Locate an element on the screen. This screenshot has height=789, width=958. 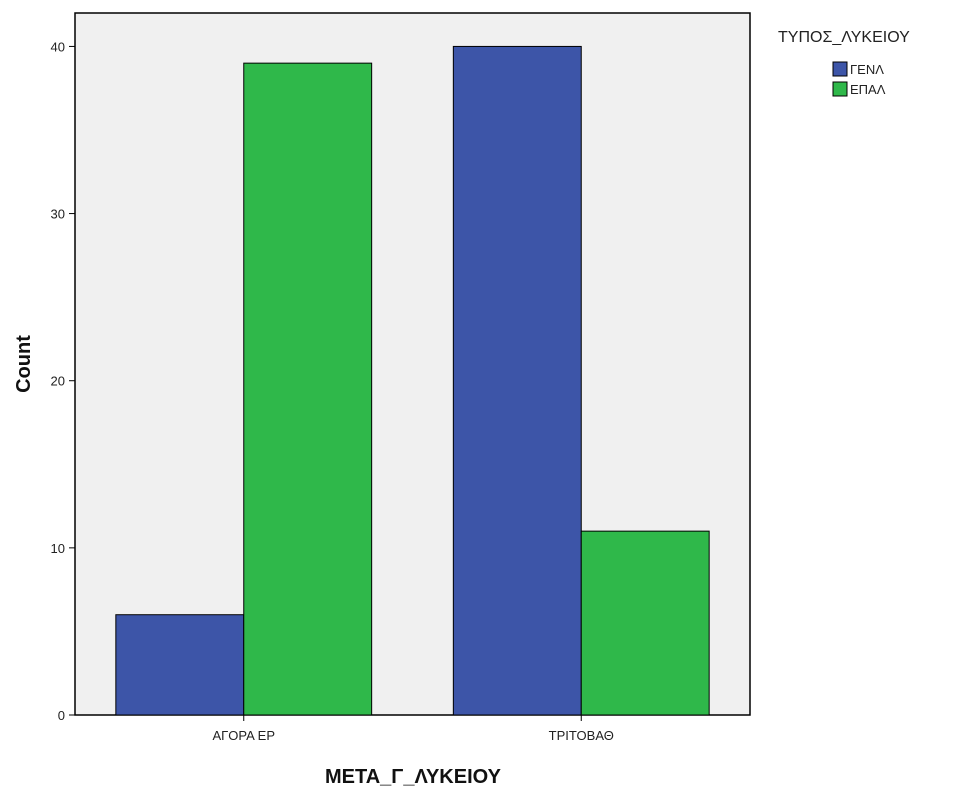
bar-ΓΕΝΛ-ΤΡΙΤΟΒΑΘ is located at coordinates (517, 380).